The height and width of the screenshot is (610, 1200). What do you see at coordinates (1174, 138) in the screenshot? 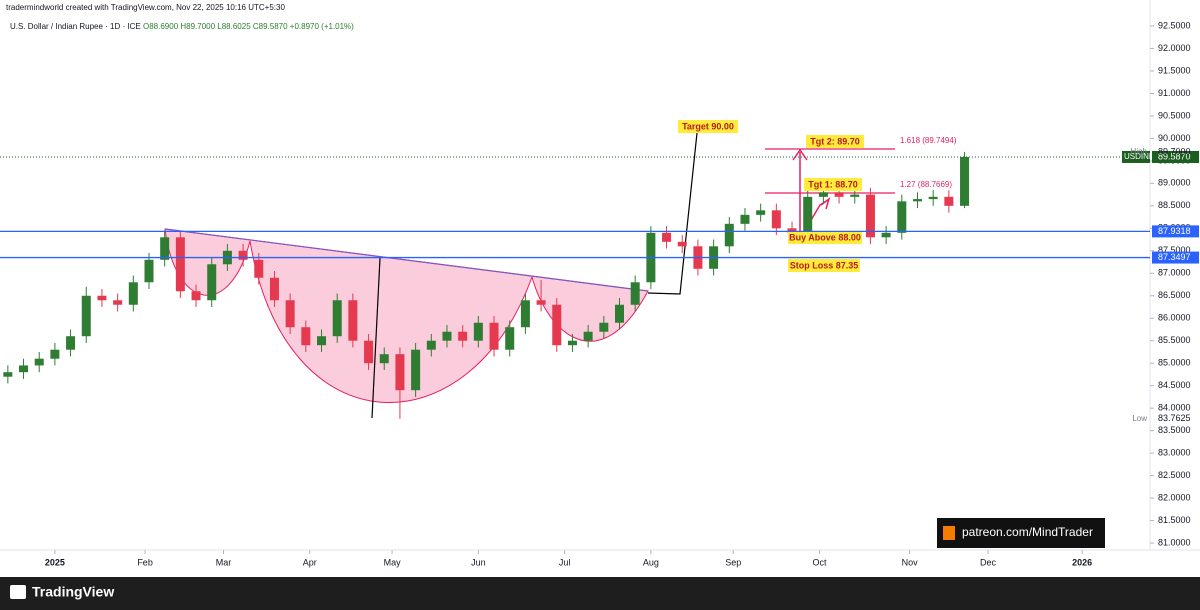
I see `y-tick-label: 90.0000` at bounding box center [1174, 138].